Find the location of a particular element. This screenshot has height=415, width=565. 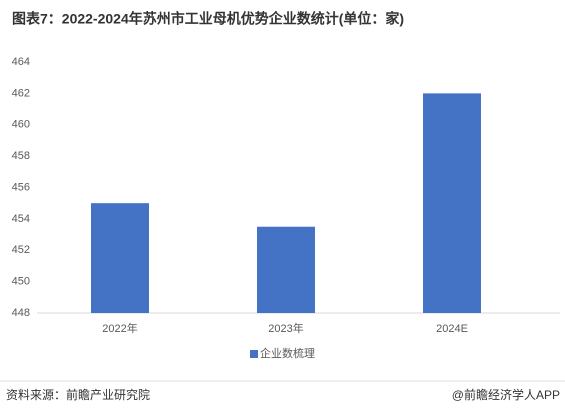

brand: @前瞻经济学人APP is located at coordinates (506, 394).